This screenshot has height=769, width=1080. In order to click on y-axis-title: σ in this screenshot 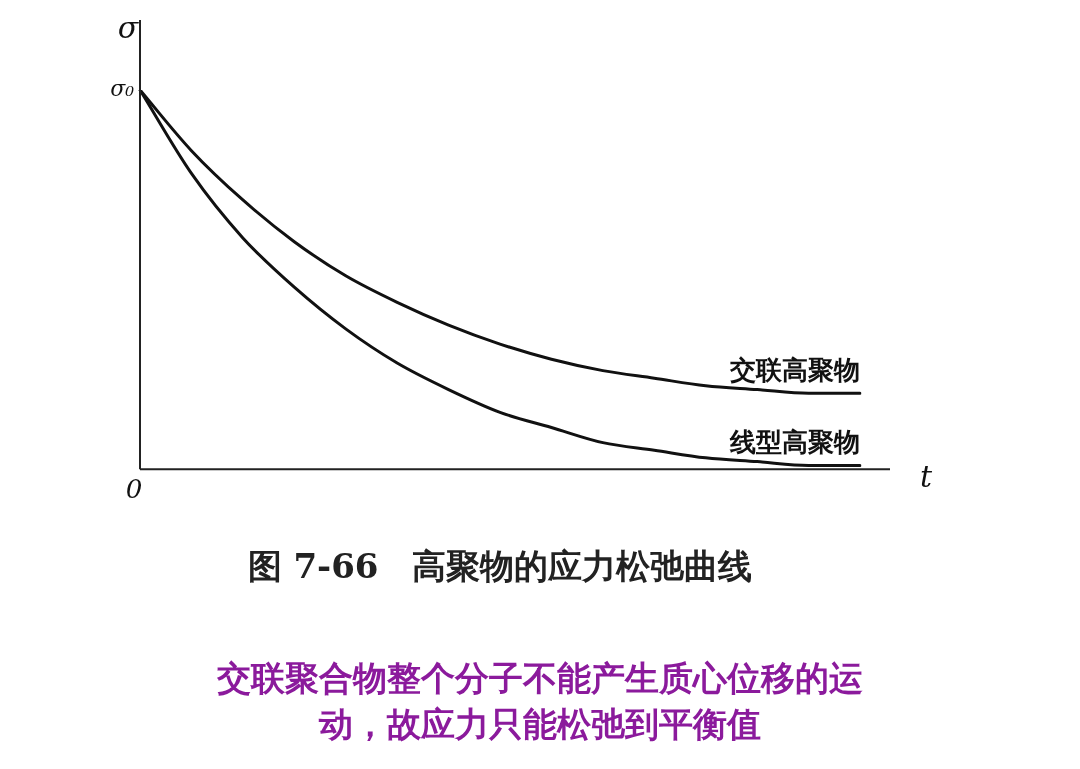, I will do `click(128, 27)`.